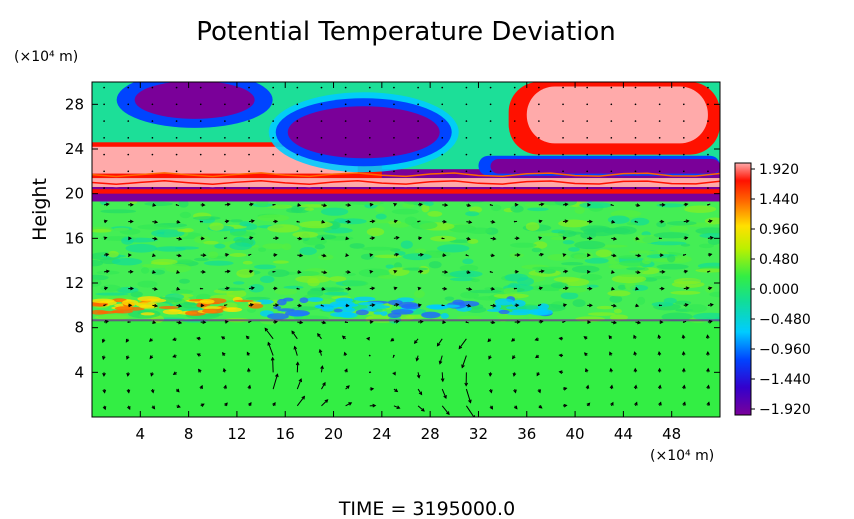 This screenshot has width=854, height=519. What do you see at coordinates (785, 320) in the screenshot?
I see `colorbar-tick-label: −0.480` at bounding box center [785, 320].